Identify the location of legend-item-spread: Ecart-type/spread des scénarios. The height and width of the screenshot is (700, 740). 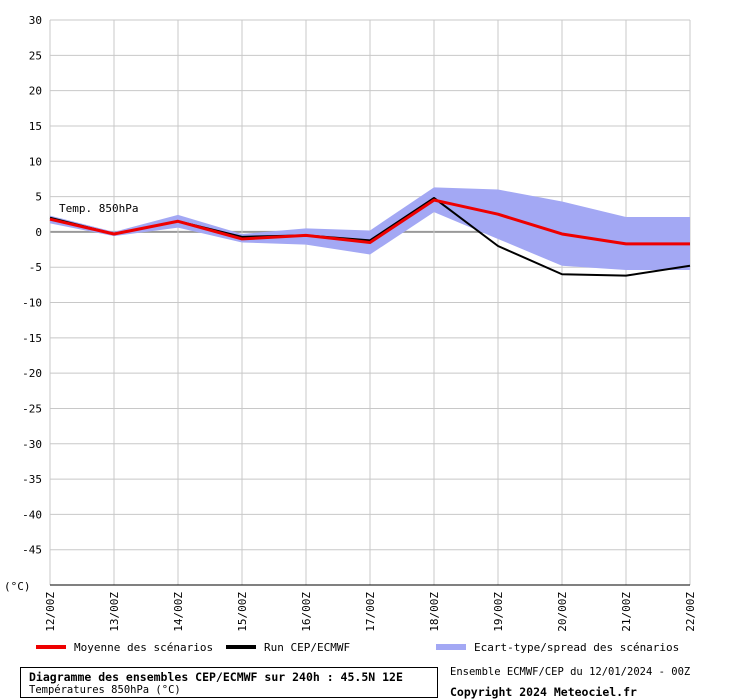
(557, 647).